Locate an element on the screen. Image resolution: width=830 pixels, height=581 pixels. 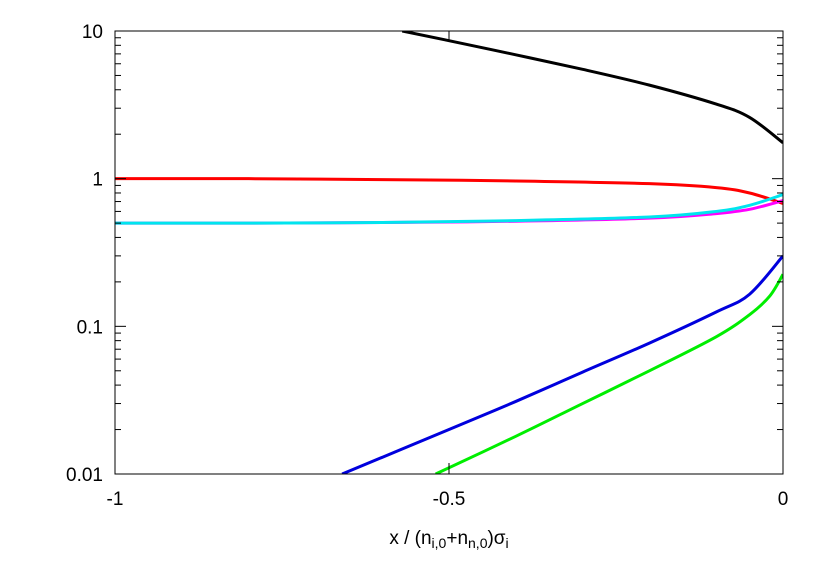
y-tick-label: 0.01 is located at coordinates (84, 475).